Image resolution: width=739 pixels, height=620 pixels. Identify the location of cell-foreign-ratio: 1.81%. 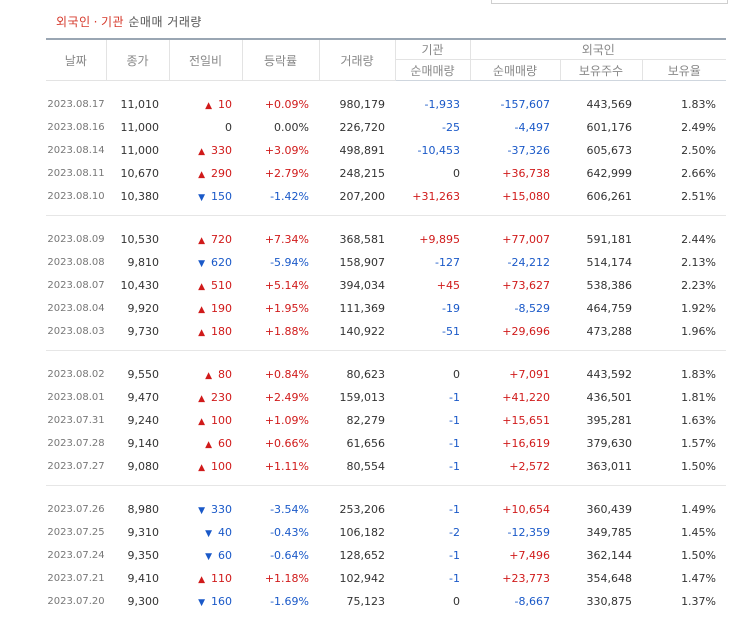
(684, 397).